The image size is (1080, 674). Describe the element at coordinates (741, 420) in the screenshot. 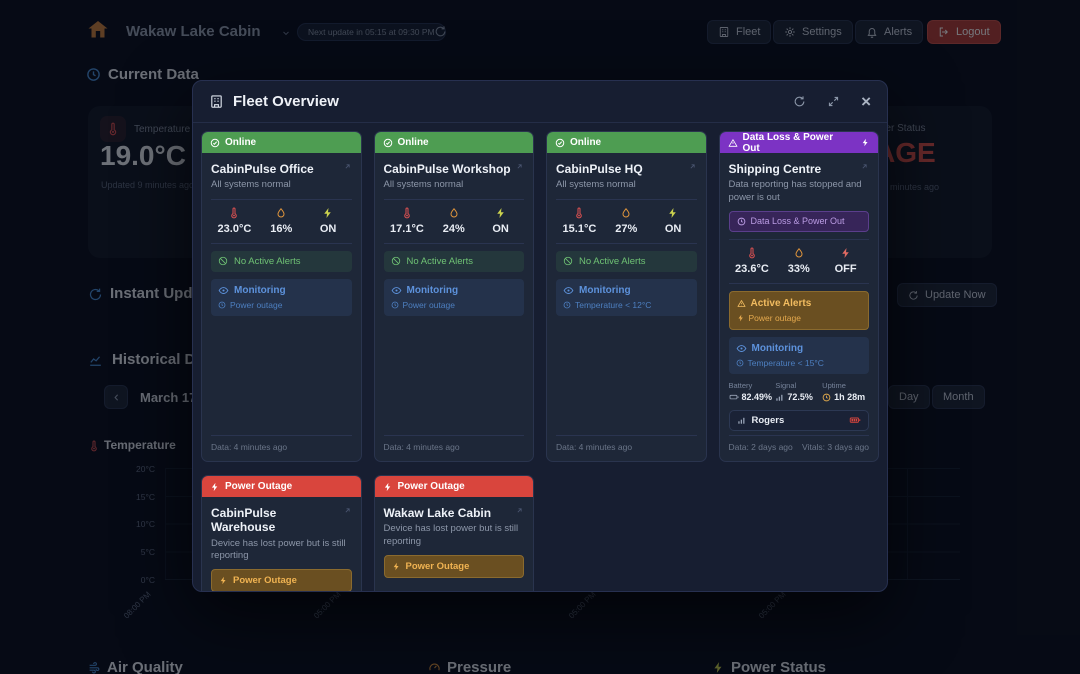

I see `signal-icon` at that location.